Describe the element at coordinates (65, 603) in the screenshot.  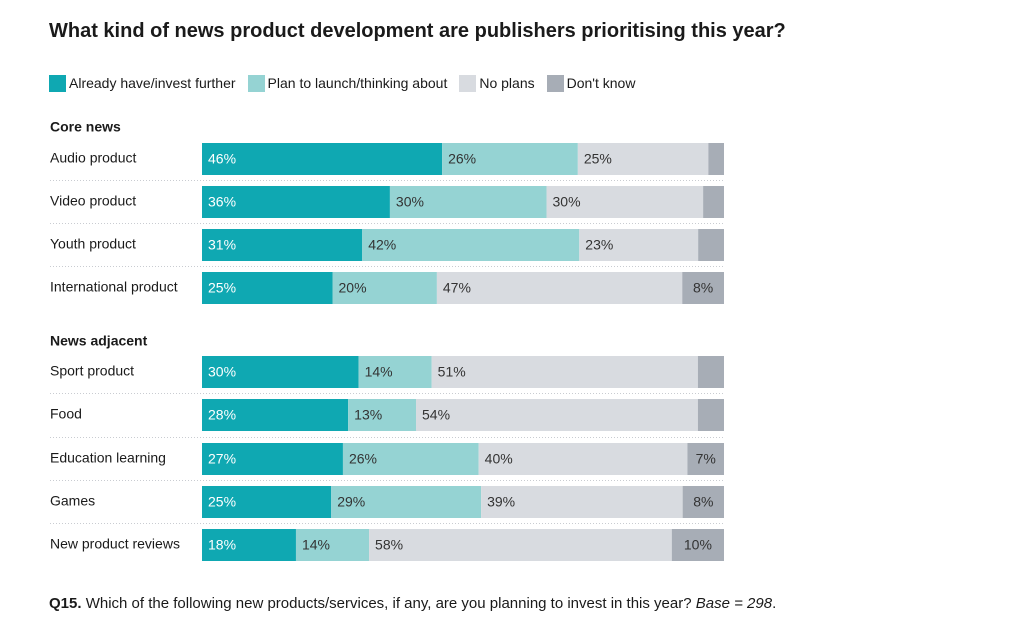
I see `footnote-label: Q15.` at that location.